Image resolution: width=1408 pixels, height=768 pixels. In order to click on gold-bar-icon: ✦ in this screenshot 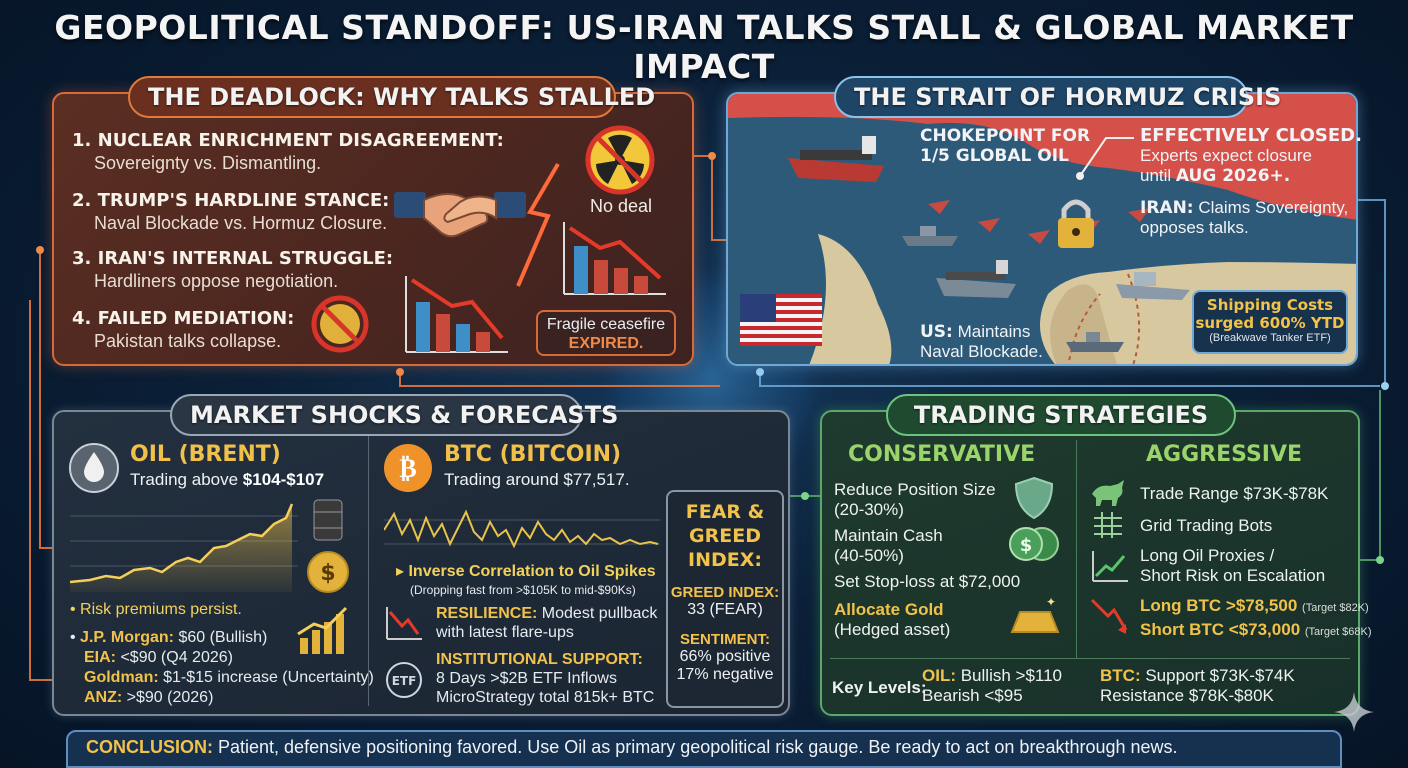, I will do `click(1035, 614)`.